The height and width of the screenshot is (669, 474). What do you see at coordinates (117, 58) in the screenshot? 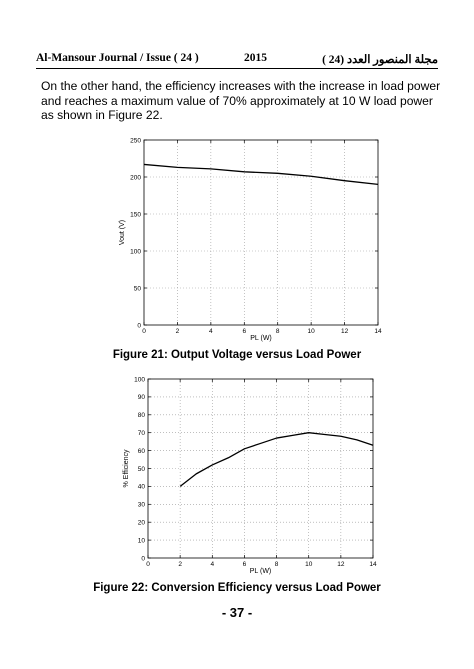
I see `journal-title: Al-Mansour Journal / Issue ( 24 )` at bounding box center [117, 58].